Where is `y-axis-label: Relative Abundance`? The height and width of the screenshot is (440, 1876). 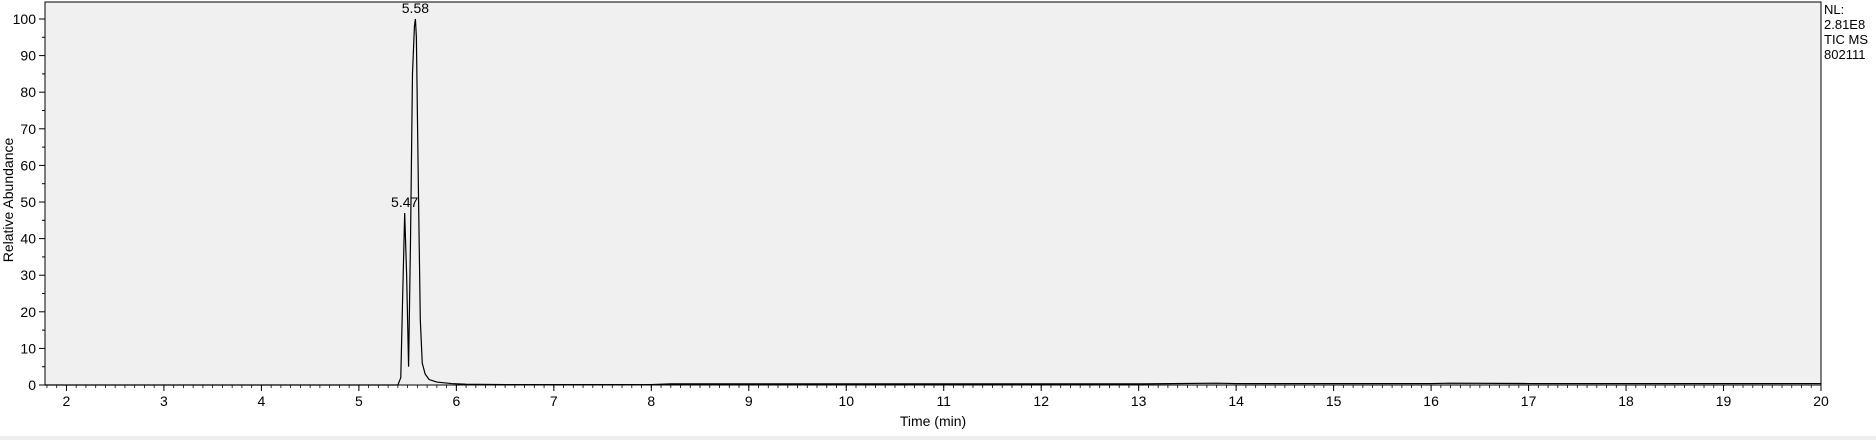
y-axis-label: Relative Abundance is located at coordinates (8, 200).